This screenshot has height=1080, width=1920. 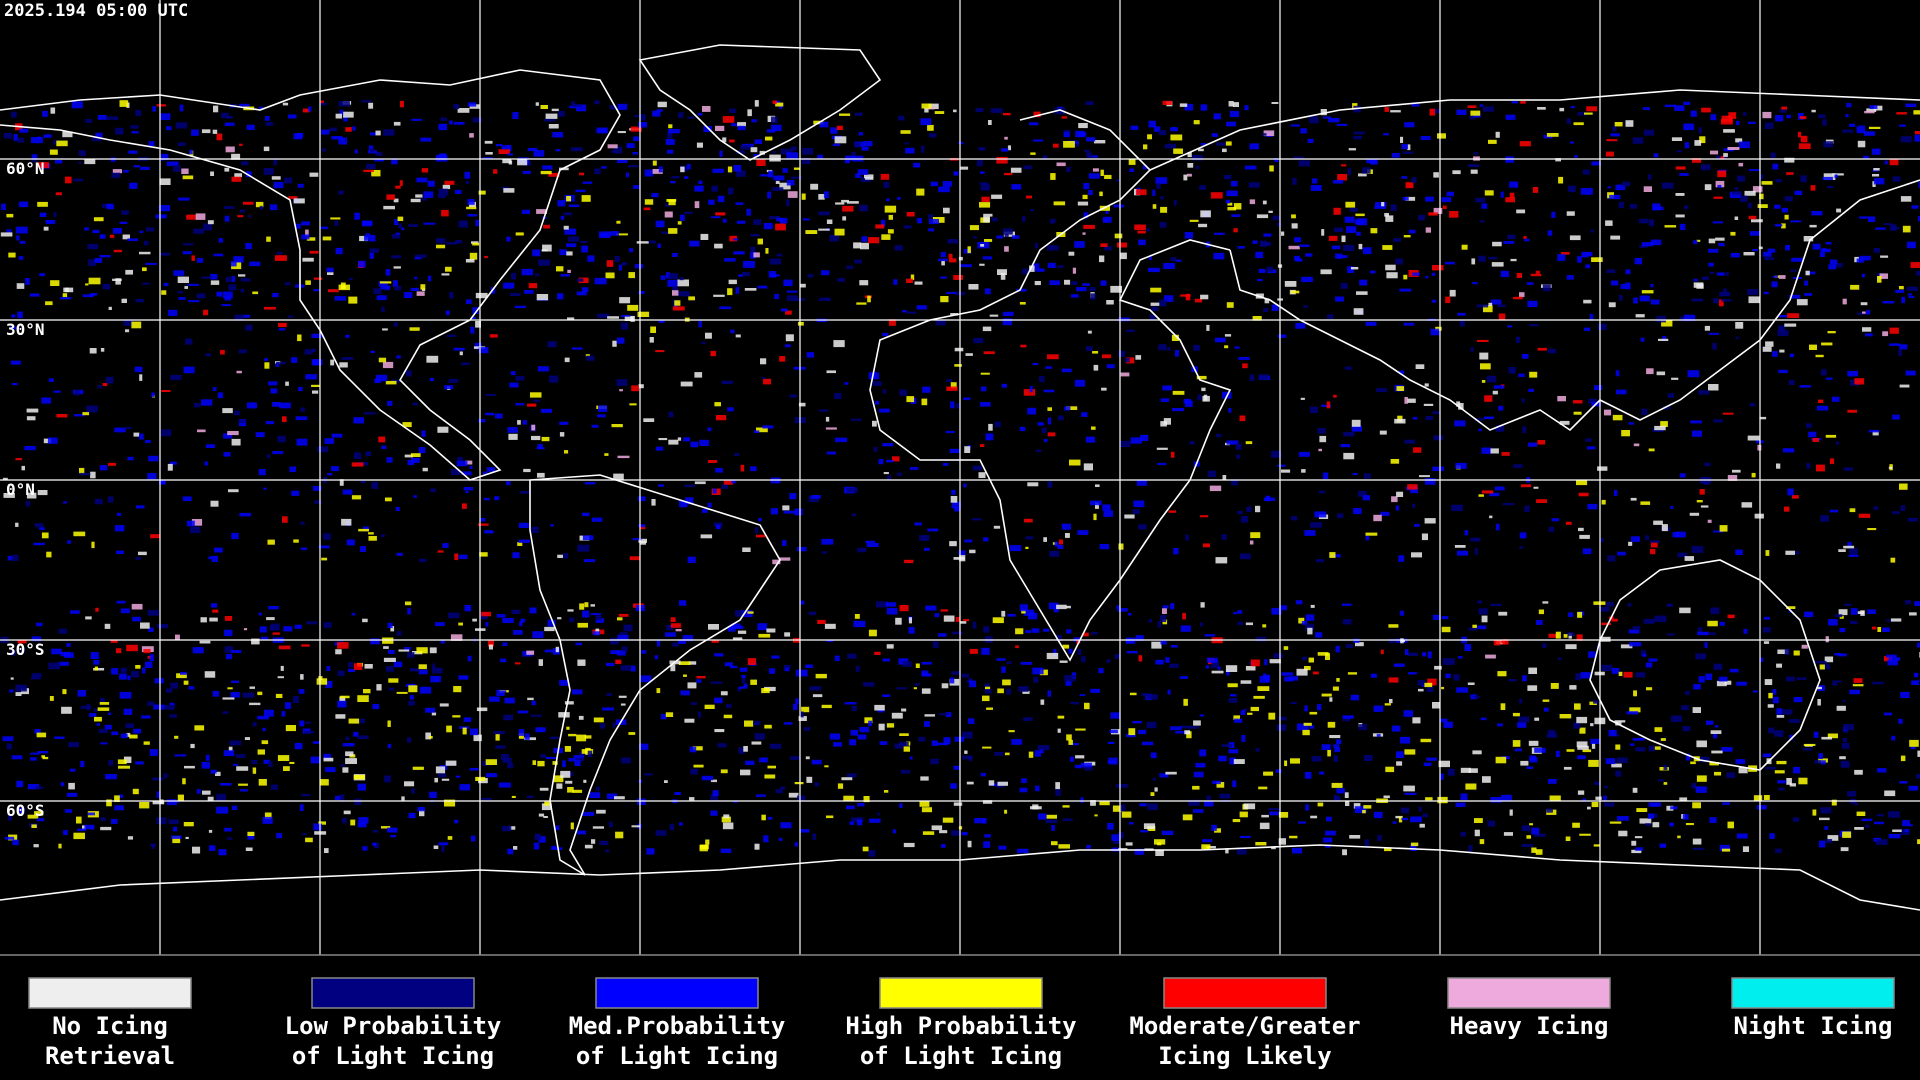 I want to click on legend-label: High Probability, so click(x=960, y=1026).